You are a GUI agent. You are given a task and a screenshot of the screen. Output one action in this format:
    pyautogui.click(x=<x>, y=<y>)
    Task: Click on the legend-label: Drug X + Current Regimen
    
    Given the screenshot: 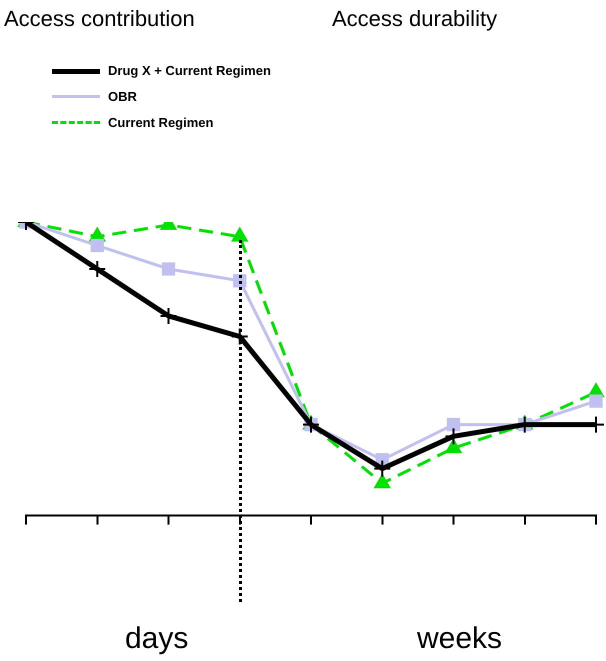 What is the action you would take?
    pyautogui.click(x=190, y=71)
    